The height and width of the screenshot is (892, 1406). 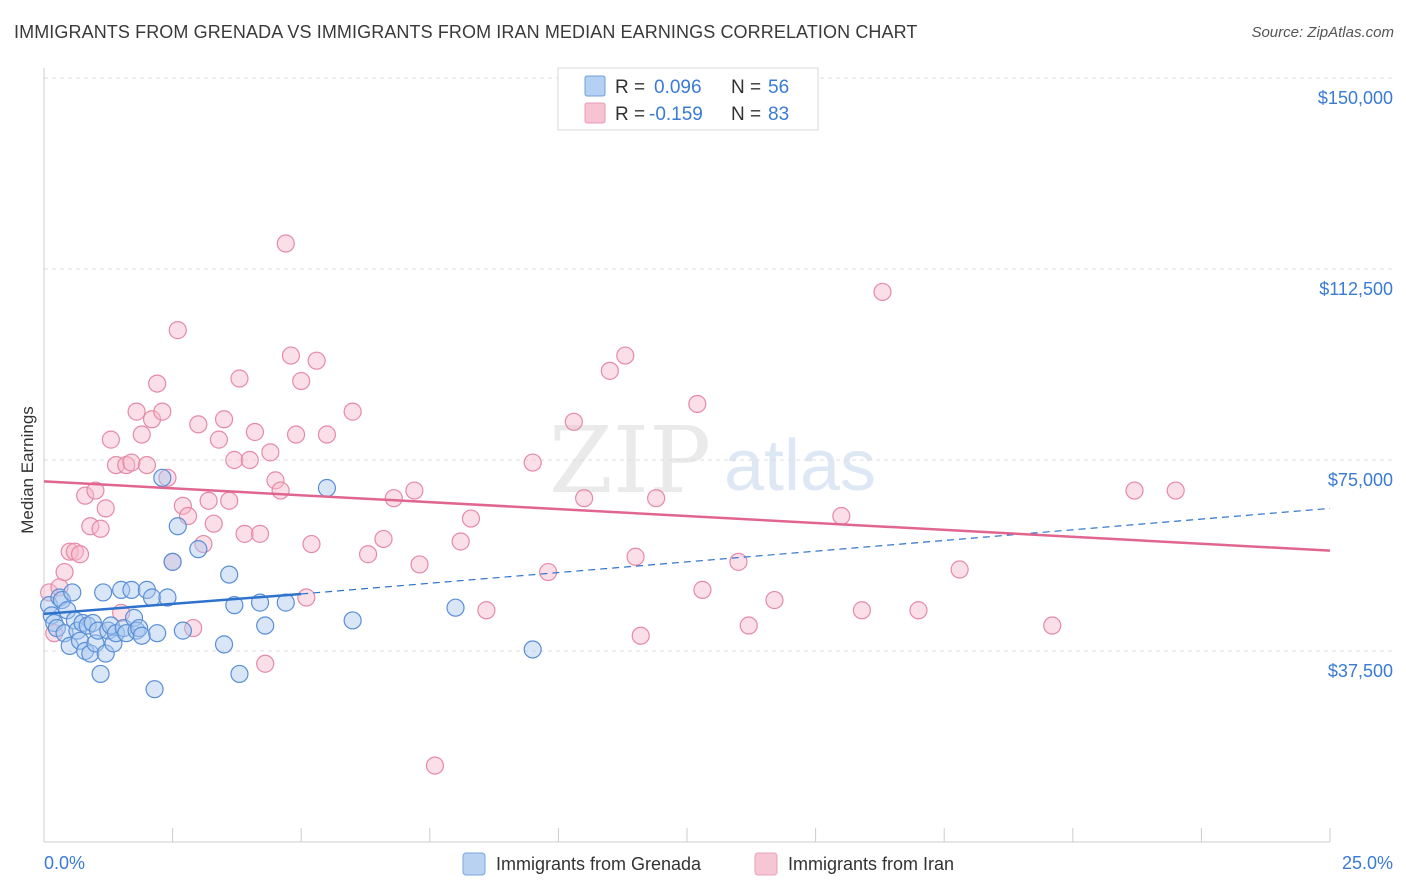 What do you see at coordinates (474, 864) in the screenshot?
I see `bottom-legend-swatch-grenada` at bounding box center [474, 864].